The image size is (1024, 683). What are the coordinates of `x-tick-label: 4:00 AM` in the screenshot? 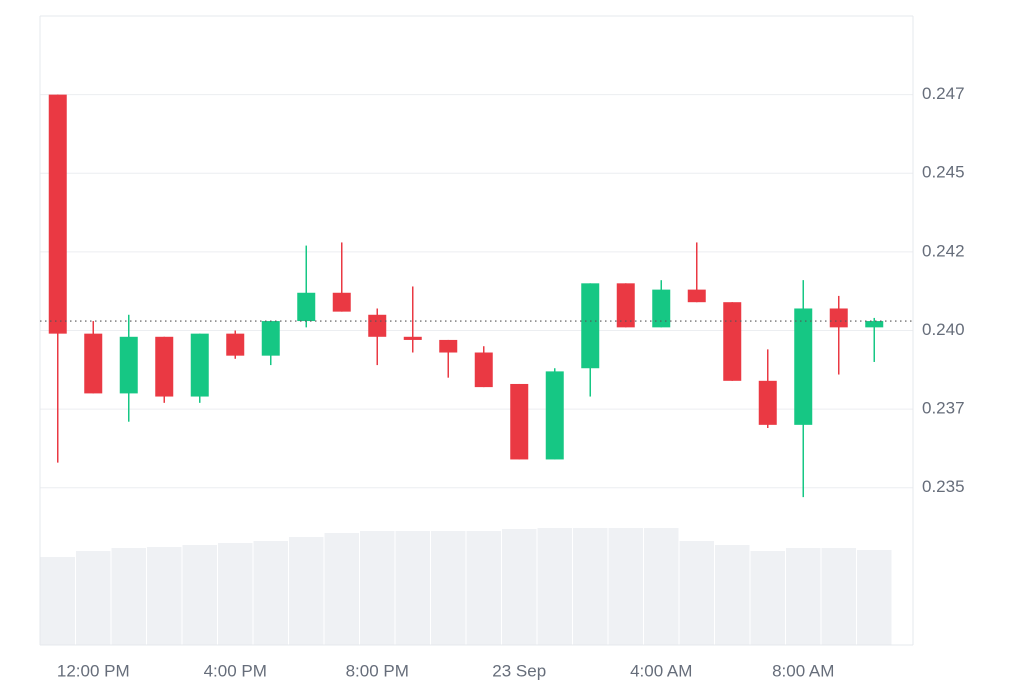 It's located at (661, 670).